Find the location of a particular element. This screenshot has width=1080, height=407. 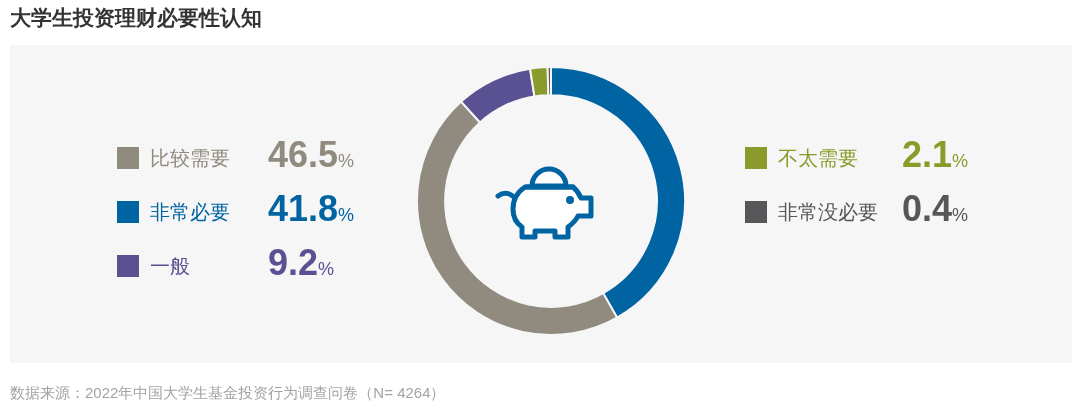

data-label: 9.2% is located at coordinates (301, 263).